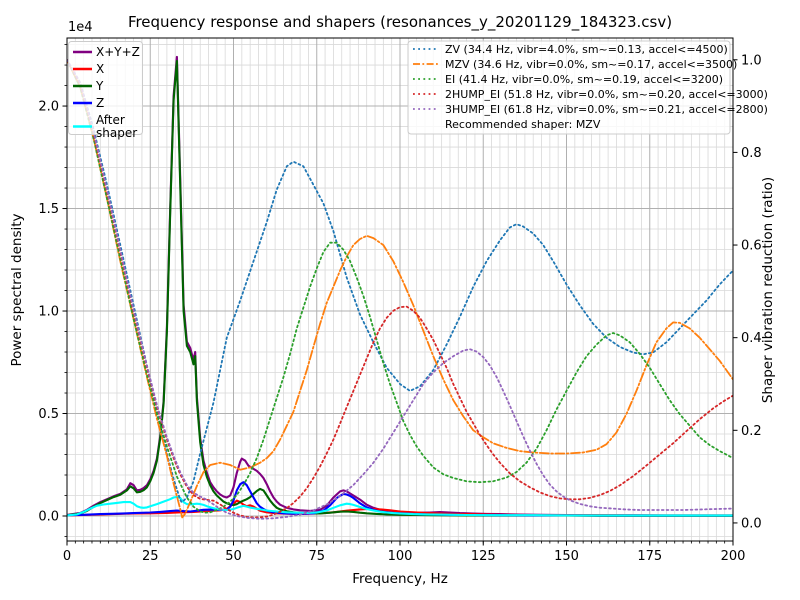  Describe the element at coordinates (566, 556) in the screenshot. I see `x-tick-label: 150` at that location.